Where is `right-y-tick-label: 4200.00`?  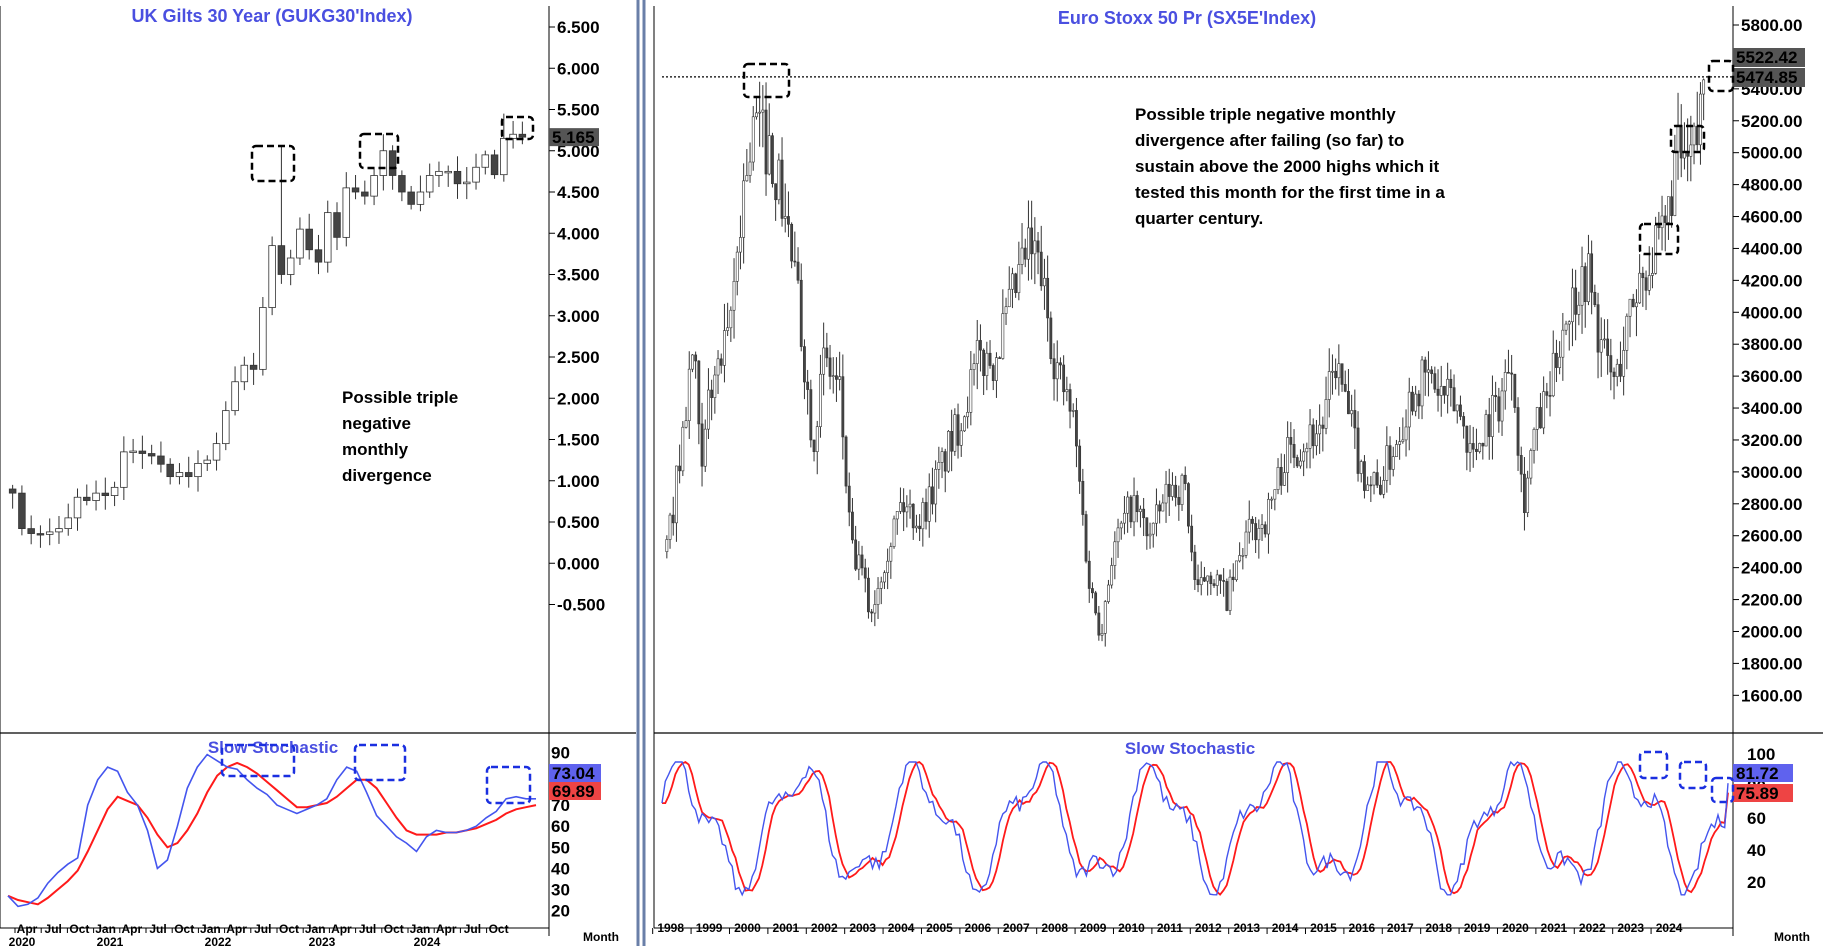
right-y-tick-label: 4200.00 is located at coordinates (1771, 280).